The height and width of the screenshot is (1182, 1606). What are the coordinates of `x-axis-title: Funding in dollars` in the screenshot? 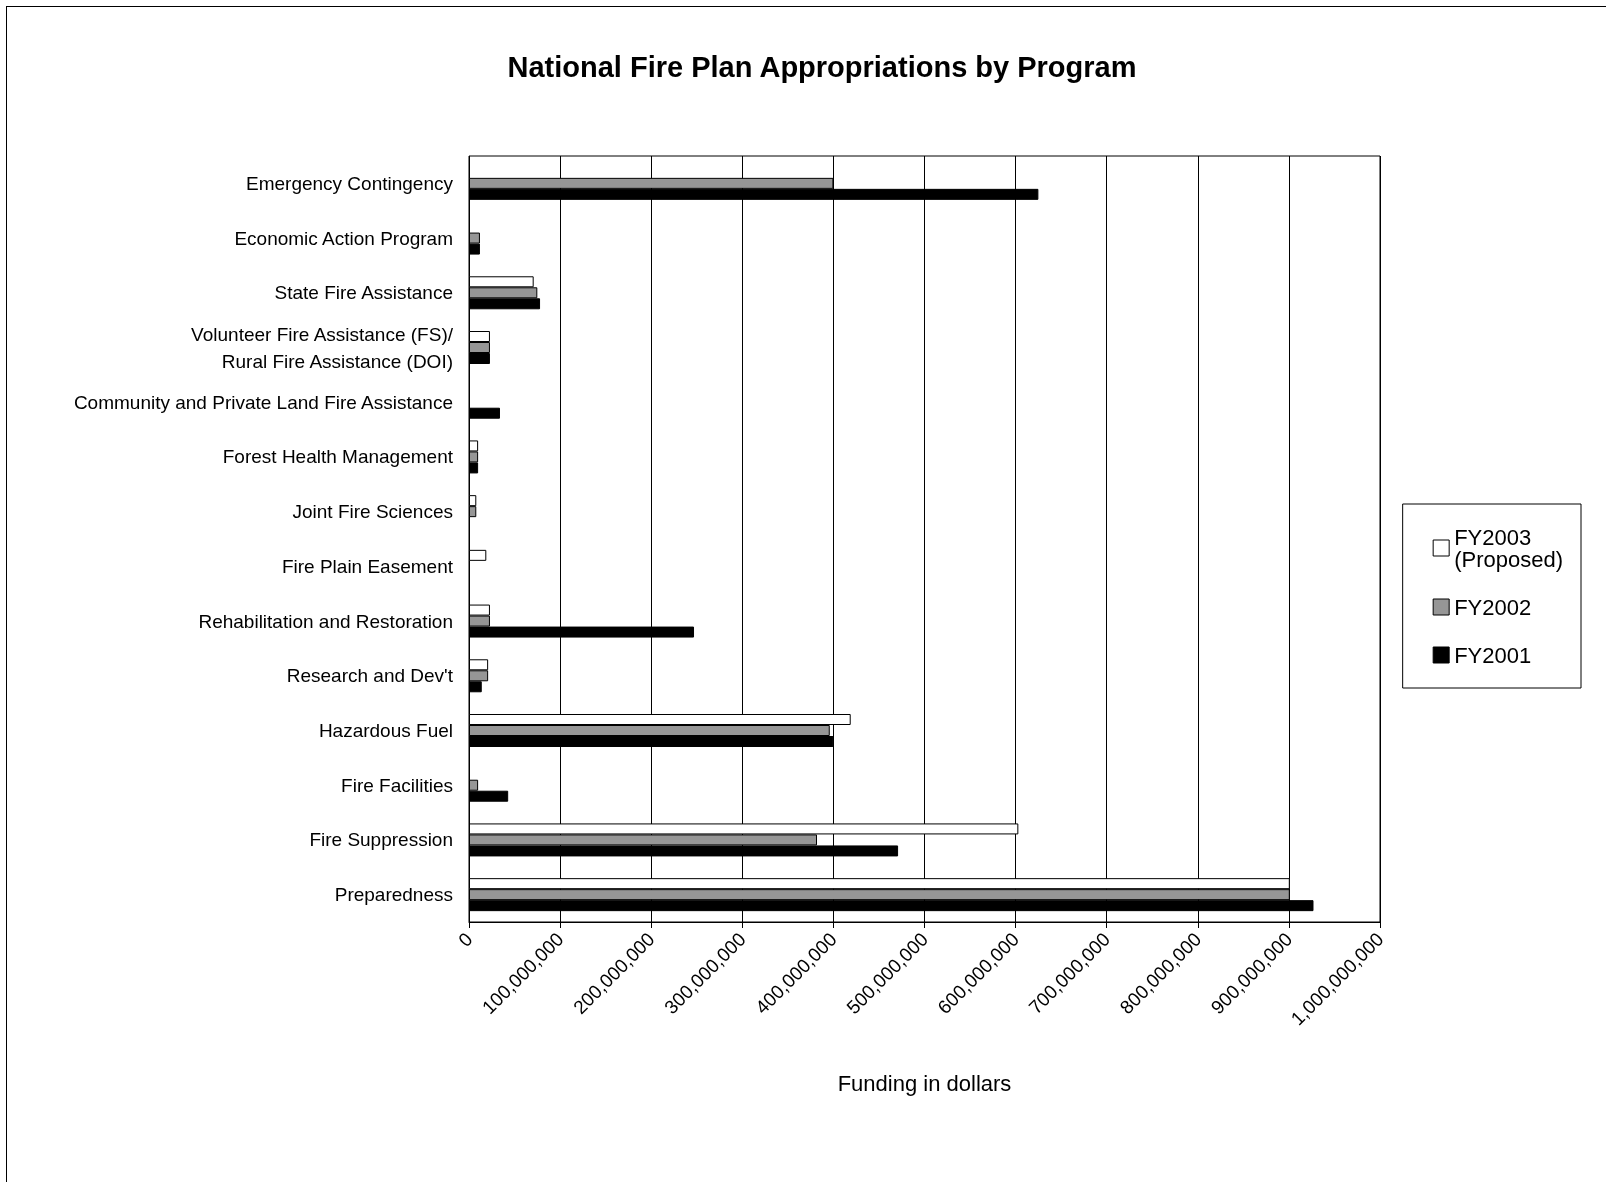 It's located at (924, 1083).